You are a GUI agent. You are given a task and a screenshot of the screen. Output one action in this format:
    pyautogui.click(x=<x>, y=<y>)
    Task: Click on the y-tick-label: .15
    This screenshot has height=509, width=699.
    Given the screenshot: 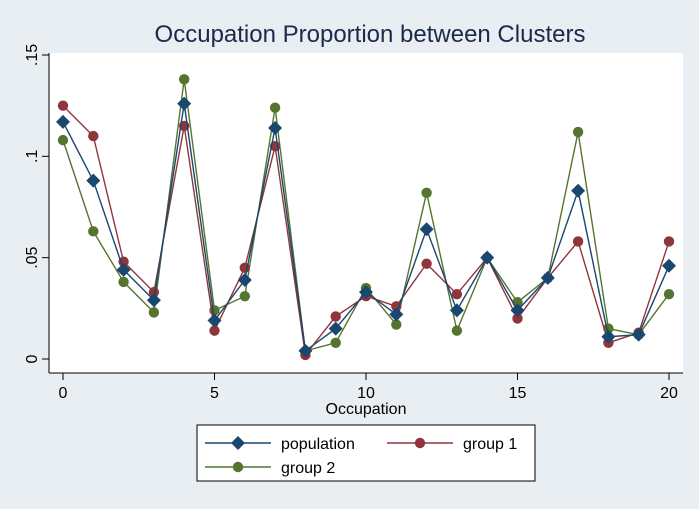 What is the action you would take?
    pyautogui.click(x=32, y=55)
    